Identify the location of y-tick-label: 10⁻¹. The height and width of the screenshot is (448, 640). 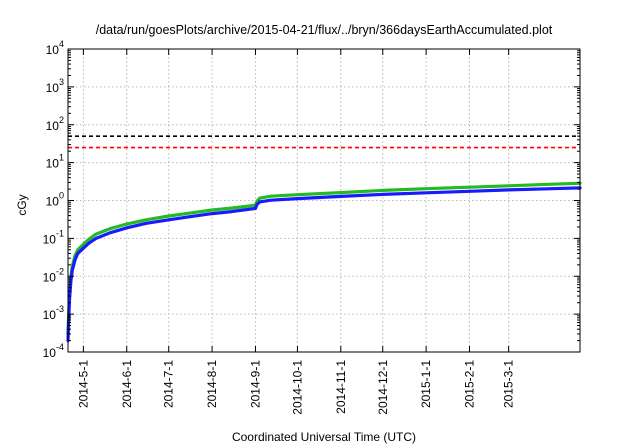
(53, 237).